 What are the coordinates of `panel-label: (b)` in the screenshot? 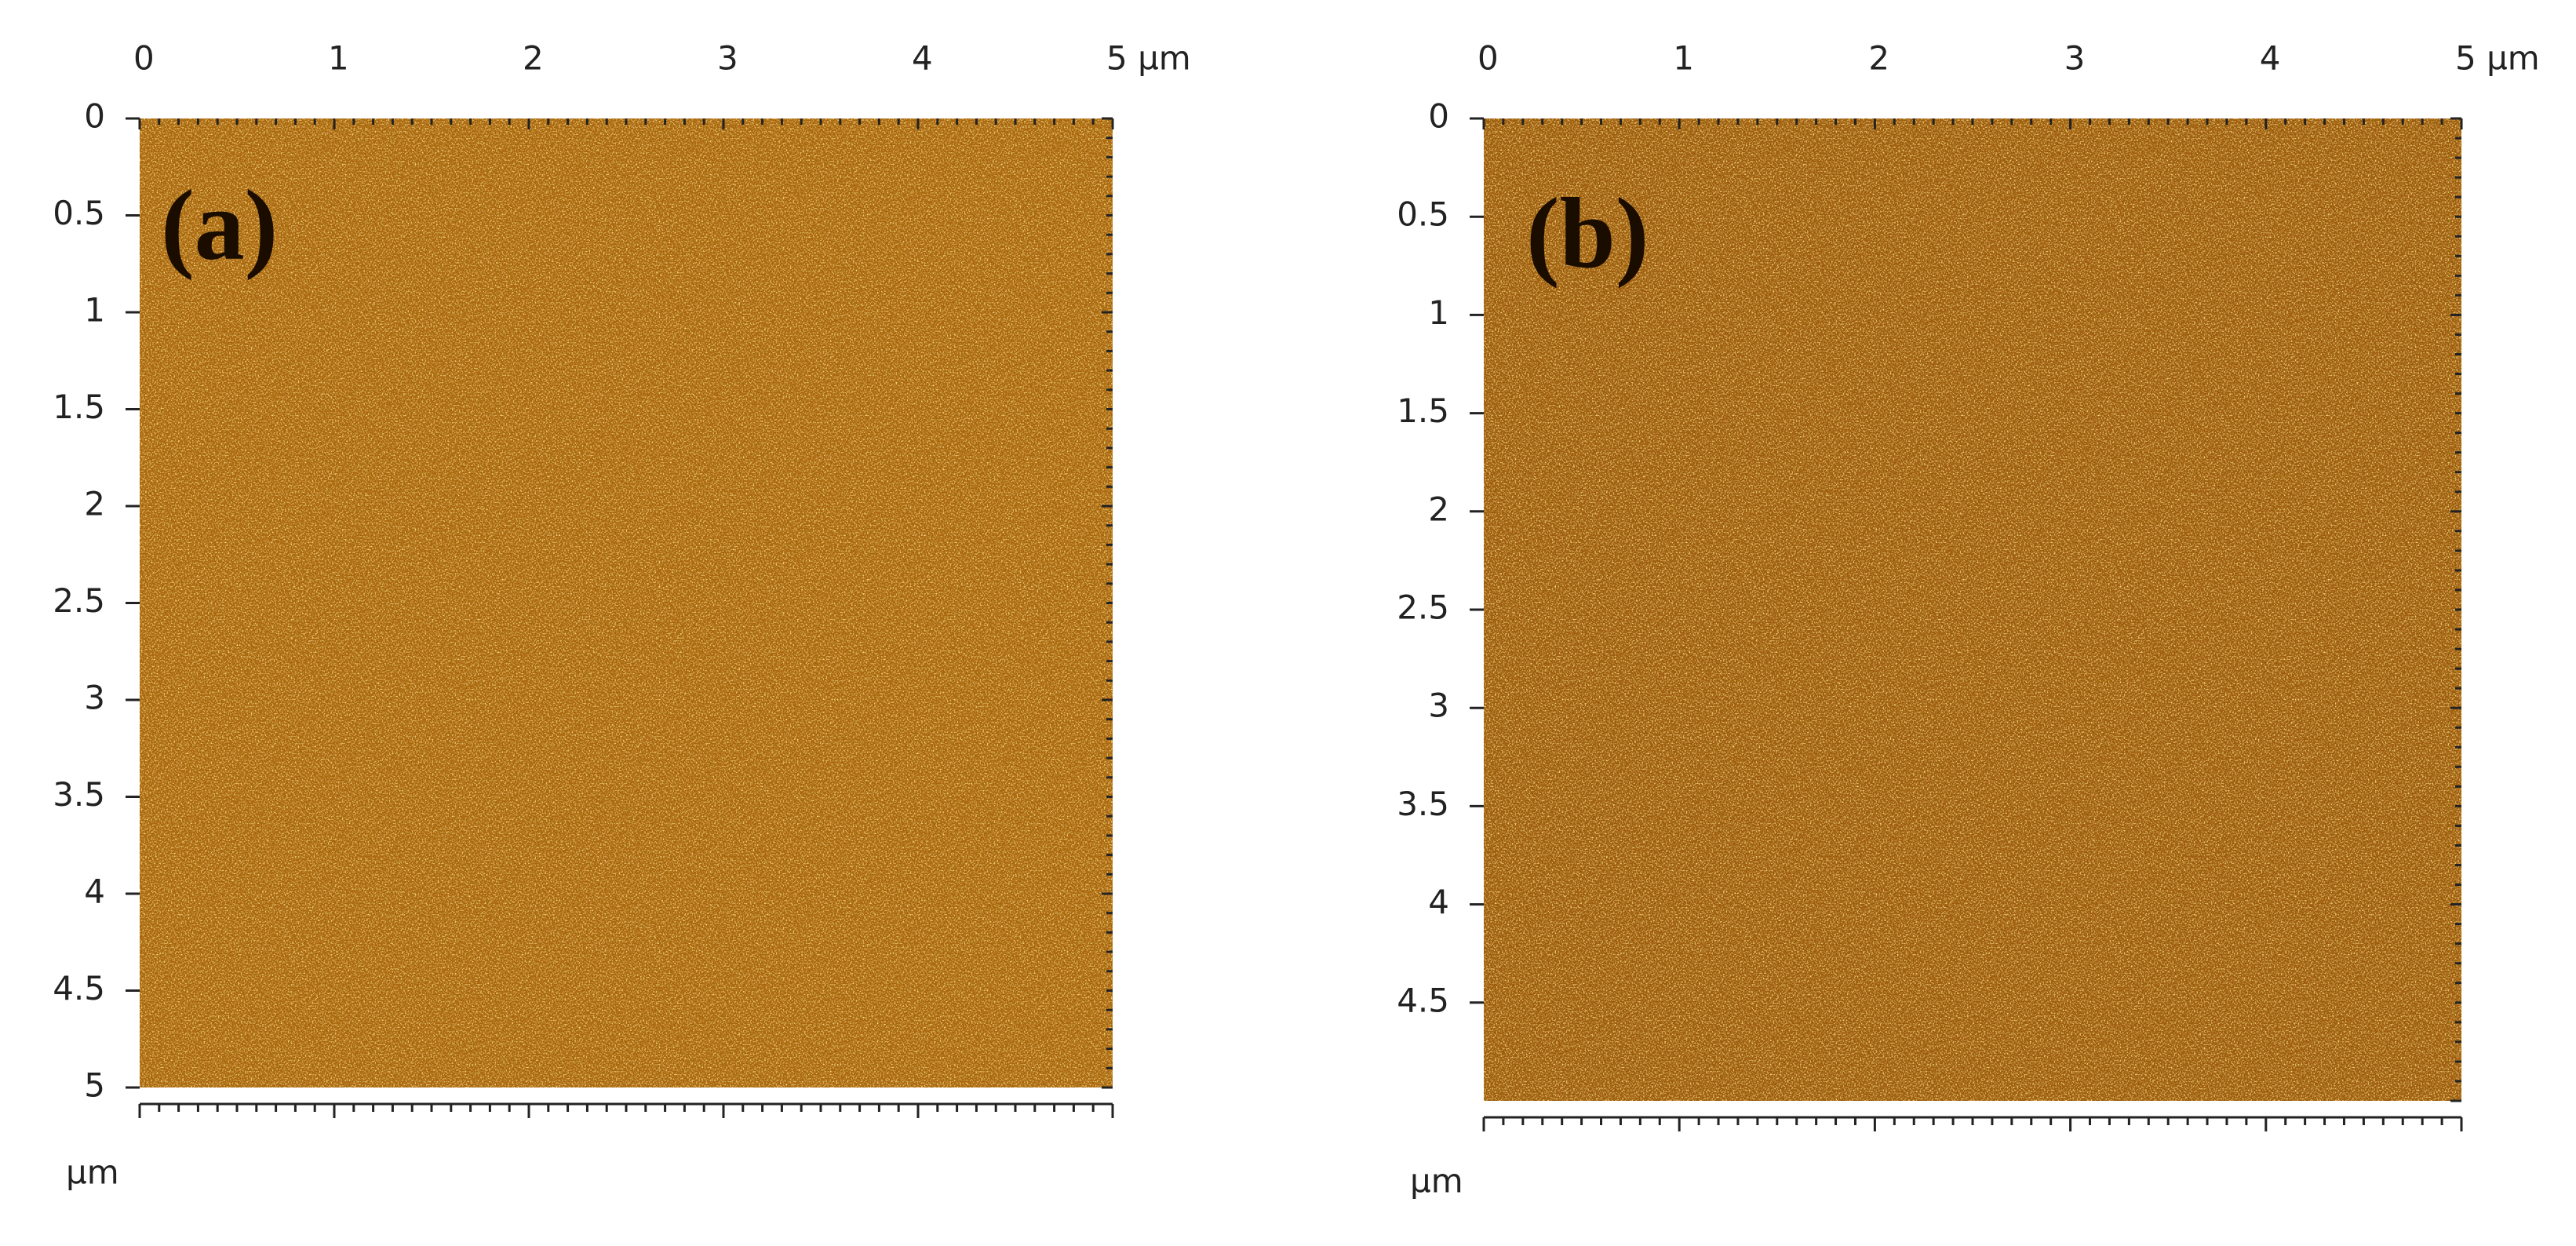 It's located at (1587, 233).